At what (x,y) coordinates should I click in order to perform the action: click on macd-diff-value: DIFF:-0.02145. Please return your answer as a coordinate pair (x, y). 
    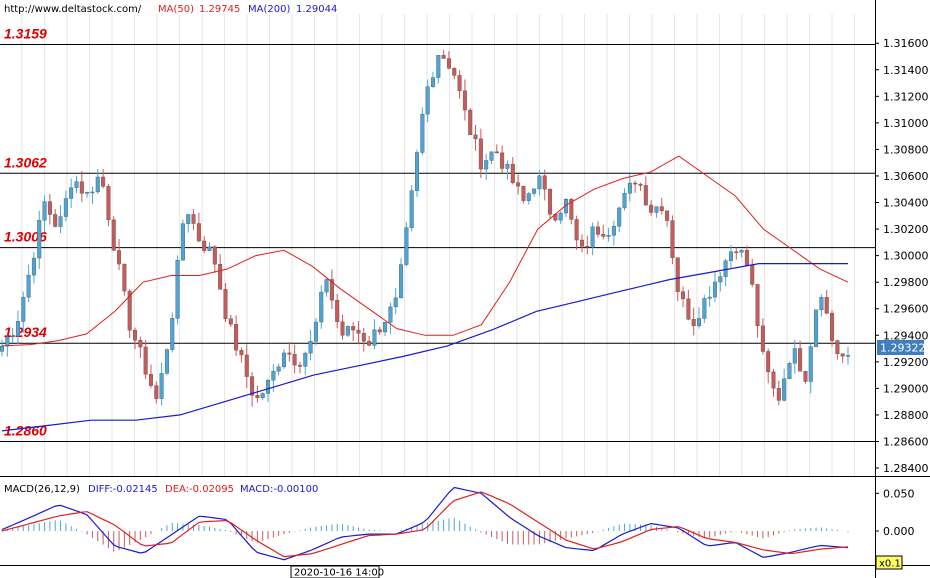
    Looking at the image, I should click on (123, 489).